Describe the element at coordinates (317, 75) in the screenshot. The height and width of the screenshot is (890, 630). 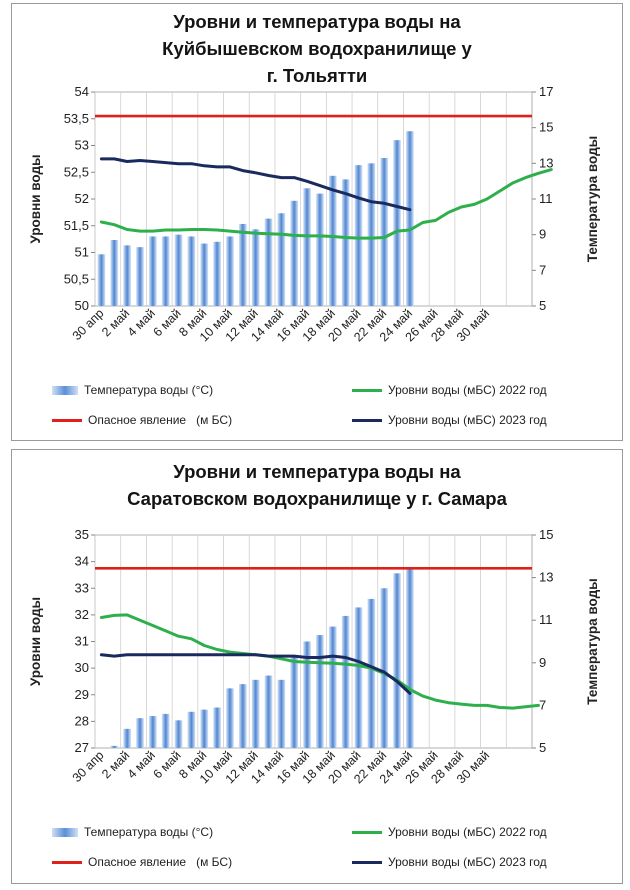
I see `chart-title-line: г. Тольятти` at that location.